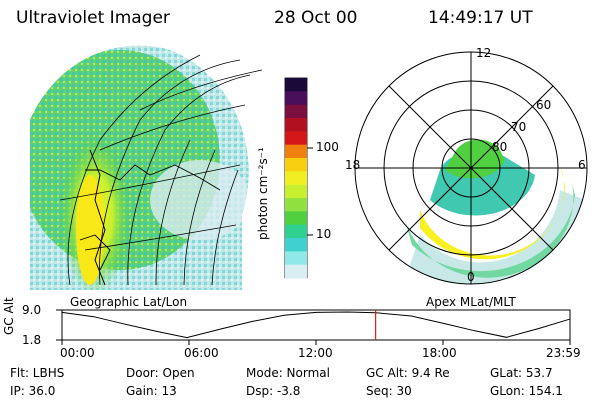 The height and width of the screenshot is (400, 600). Describe the element at coordinates (480, 18) in the screenshot. I see `time-label: 14:49:17 UT` at that location.